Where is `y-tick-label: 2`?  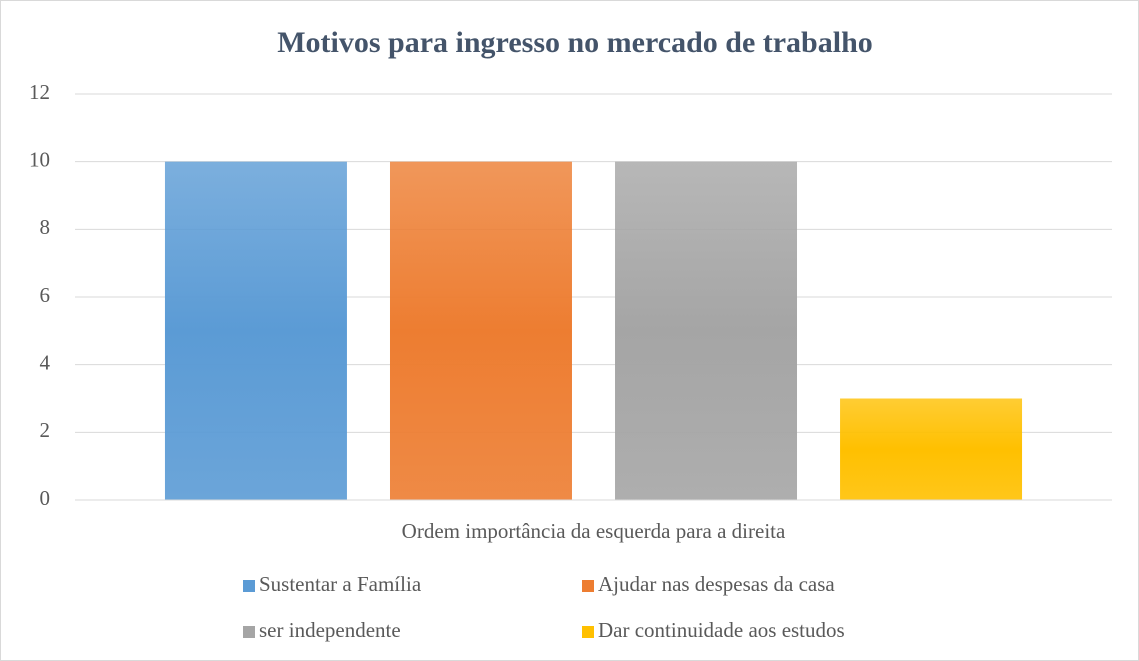
y-tick-label: 2 is located at coordinates (45, 430).